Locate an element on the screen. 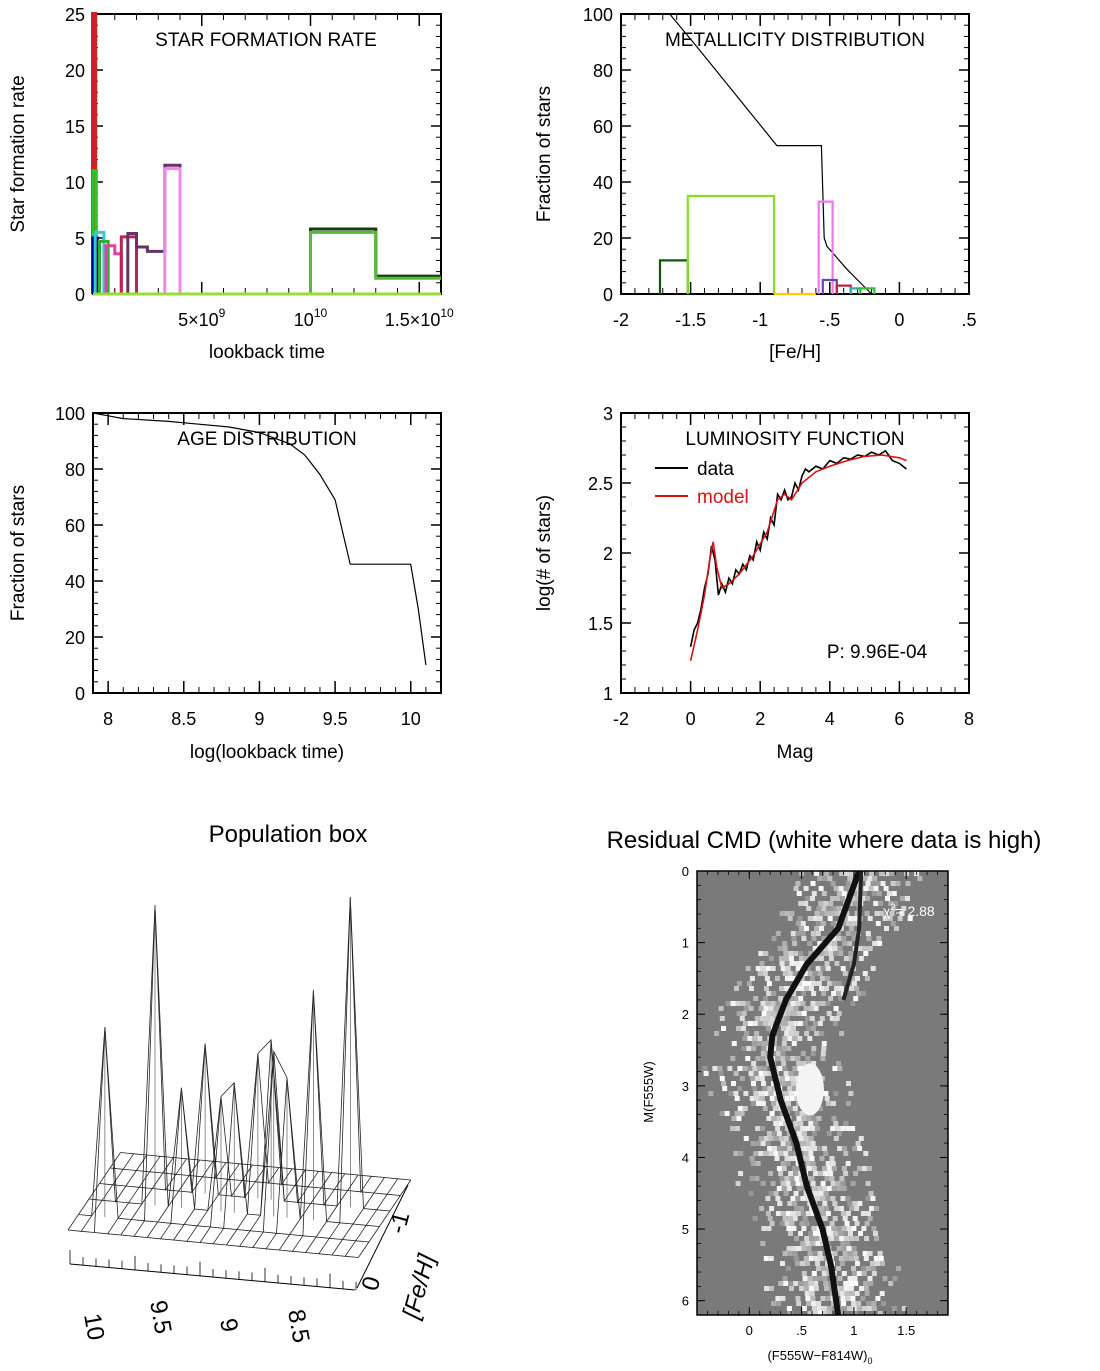 This screenshot has width=1100, height=1371. lf-xticklabels: -2 0 2 4 6 8 is located at coordinates (793, 719).